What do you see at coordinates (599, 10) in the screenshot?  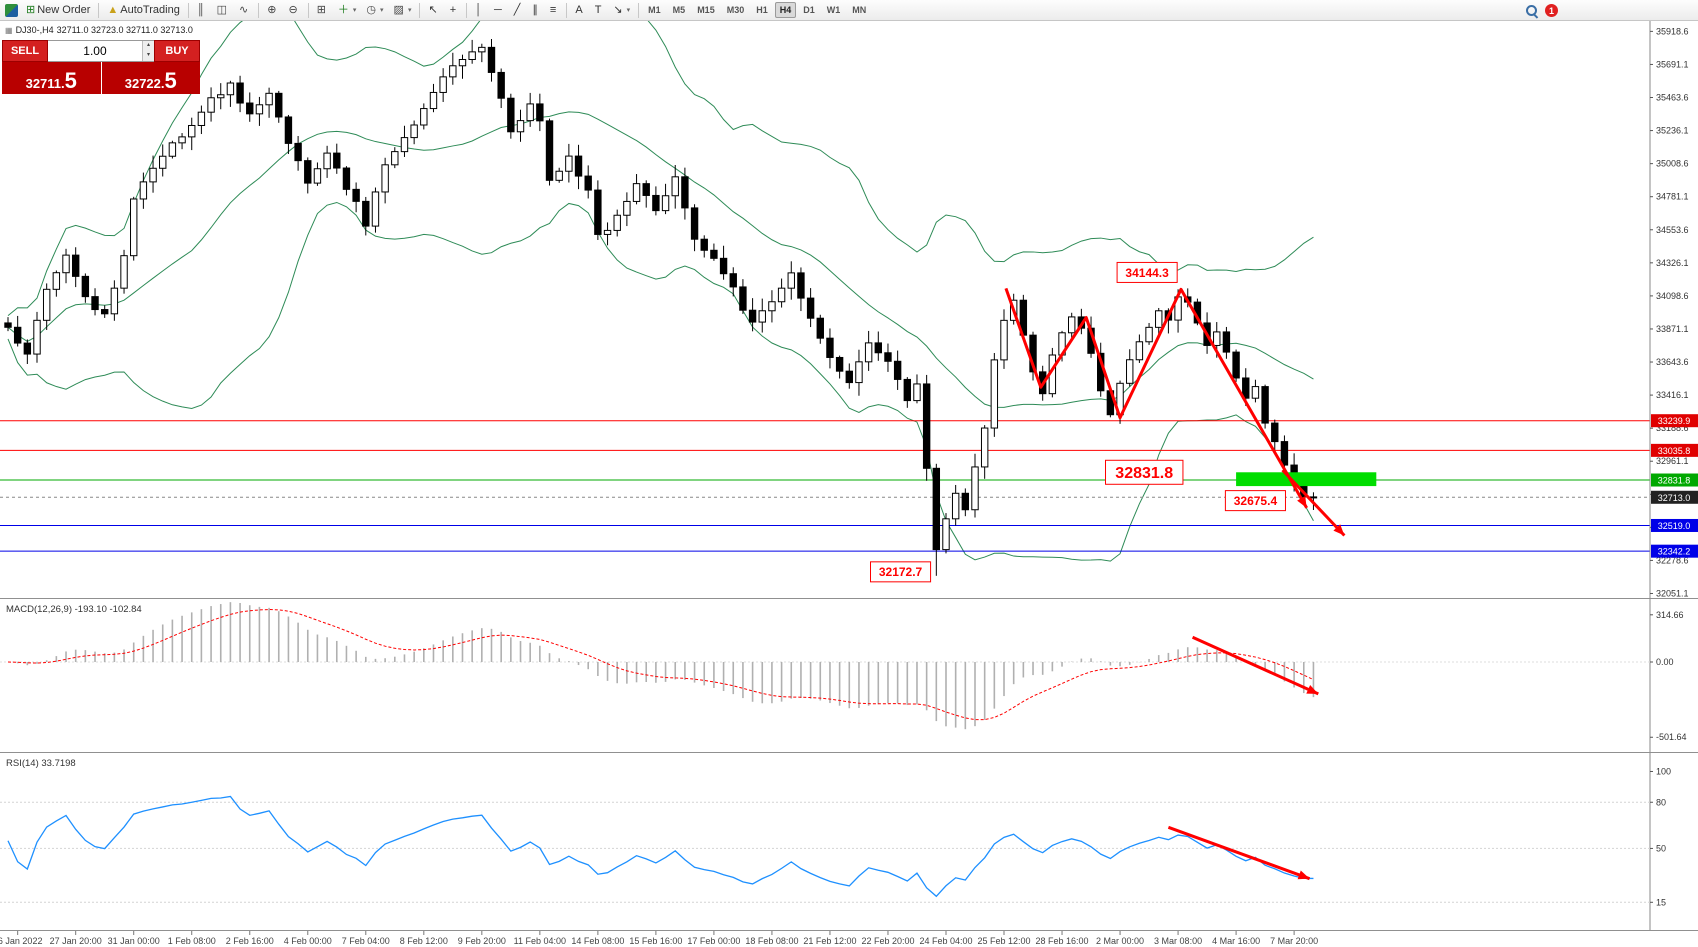 I see `text-label-icon: T` at bounding box center [599, 10].